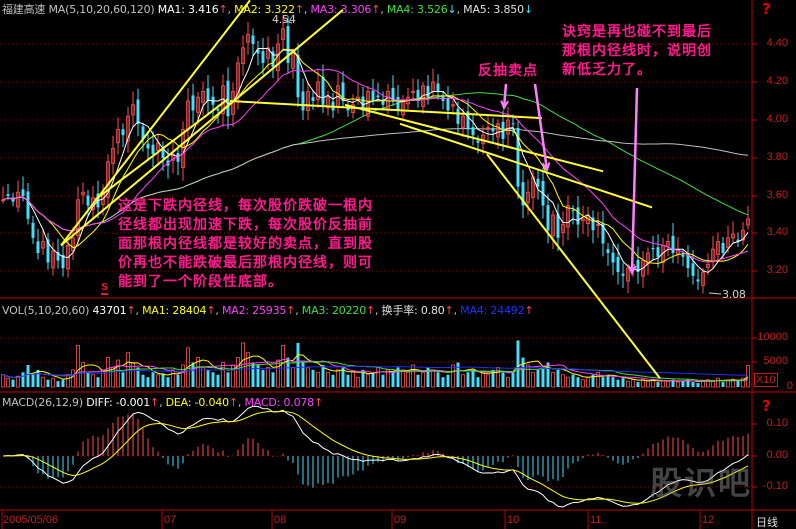 The width and height of the screenshot is (796, 529). What do you see at coordinates (573, 266) in the screenshot?
I see `trendline` at bounding box center [573, 266].